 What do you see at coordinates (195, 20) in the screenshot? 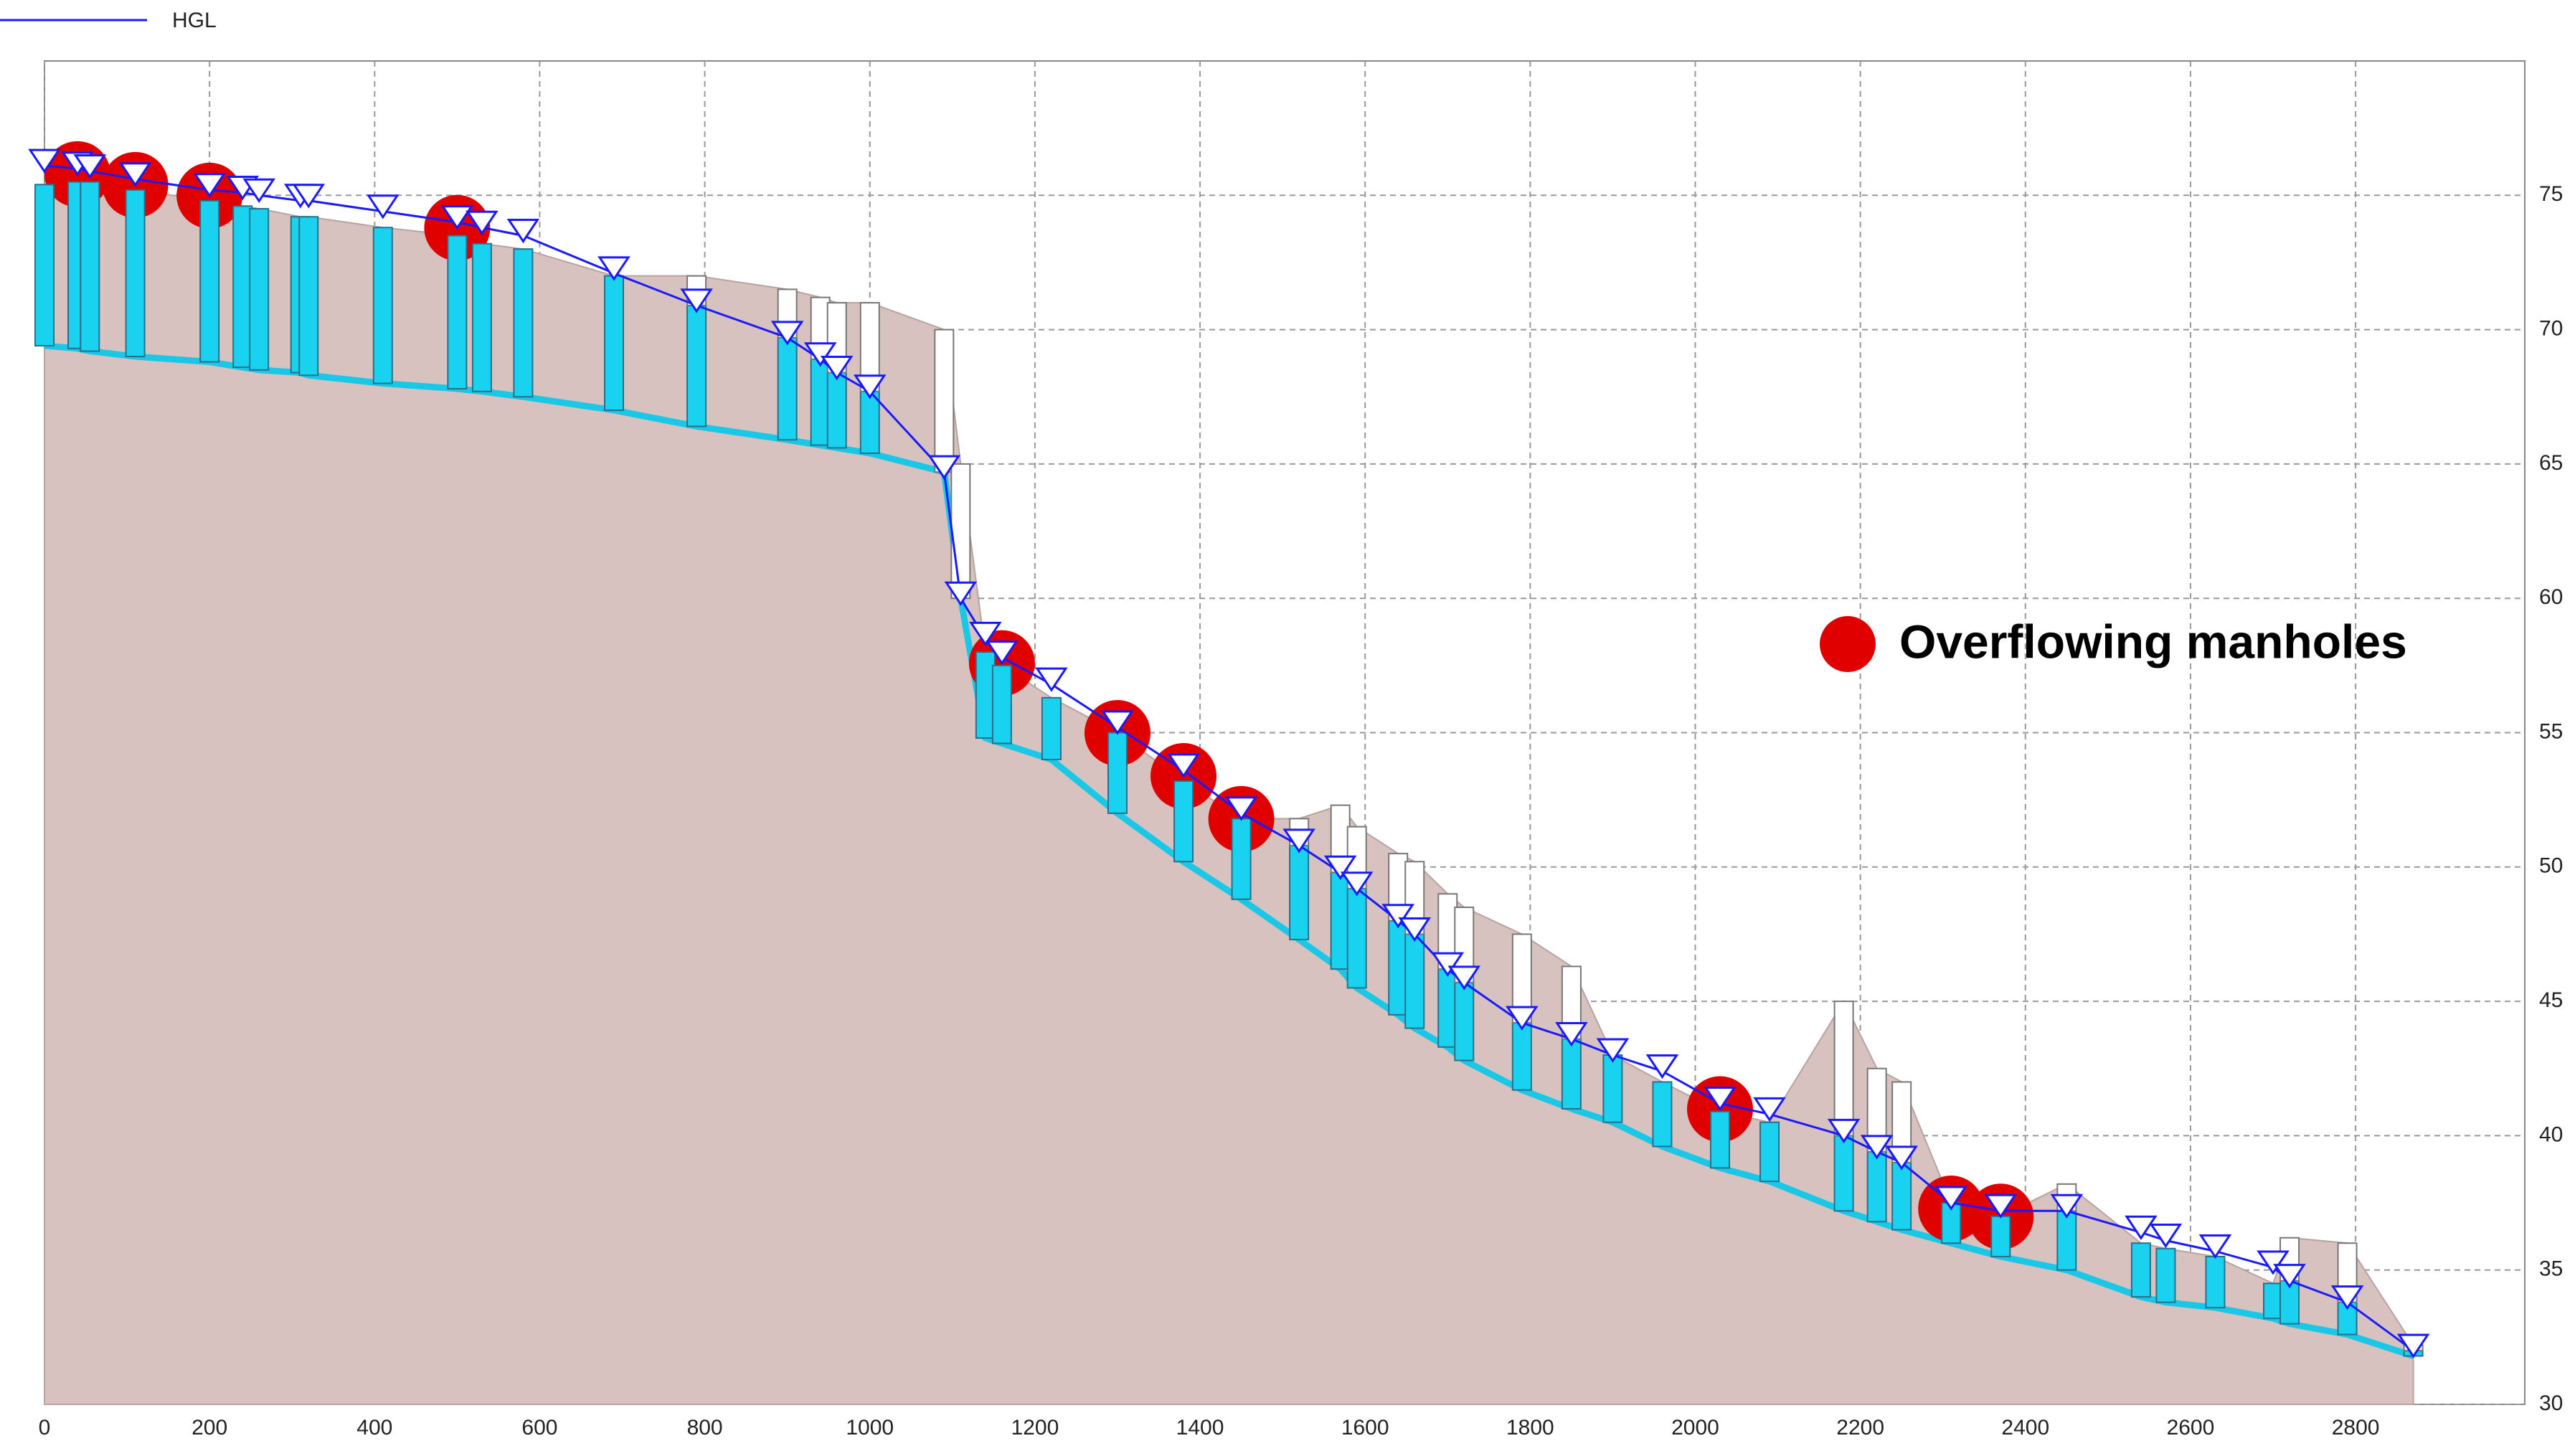
I see `legend-label: HGL` at bounding box center [195, 20].